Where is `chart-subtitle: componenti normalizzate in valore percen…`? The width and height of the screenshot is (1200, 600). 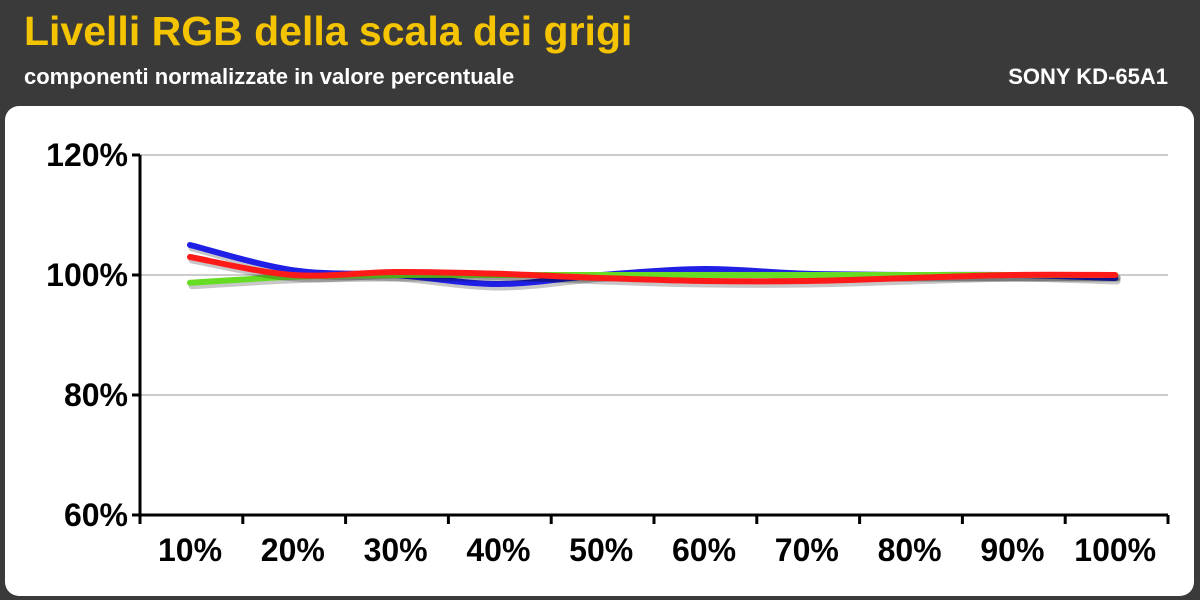
chart-subtitle: componenti normalizzate in valore percen… is located at coordinates (269, 76).